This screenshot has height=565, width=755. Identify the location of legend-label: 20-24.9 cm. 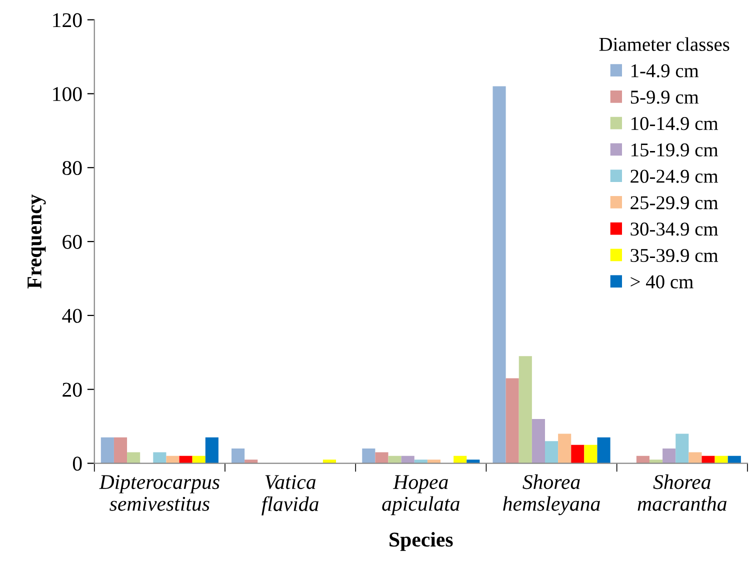
(674, 176).